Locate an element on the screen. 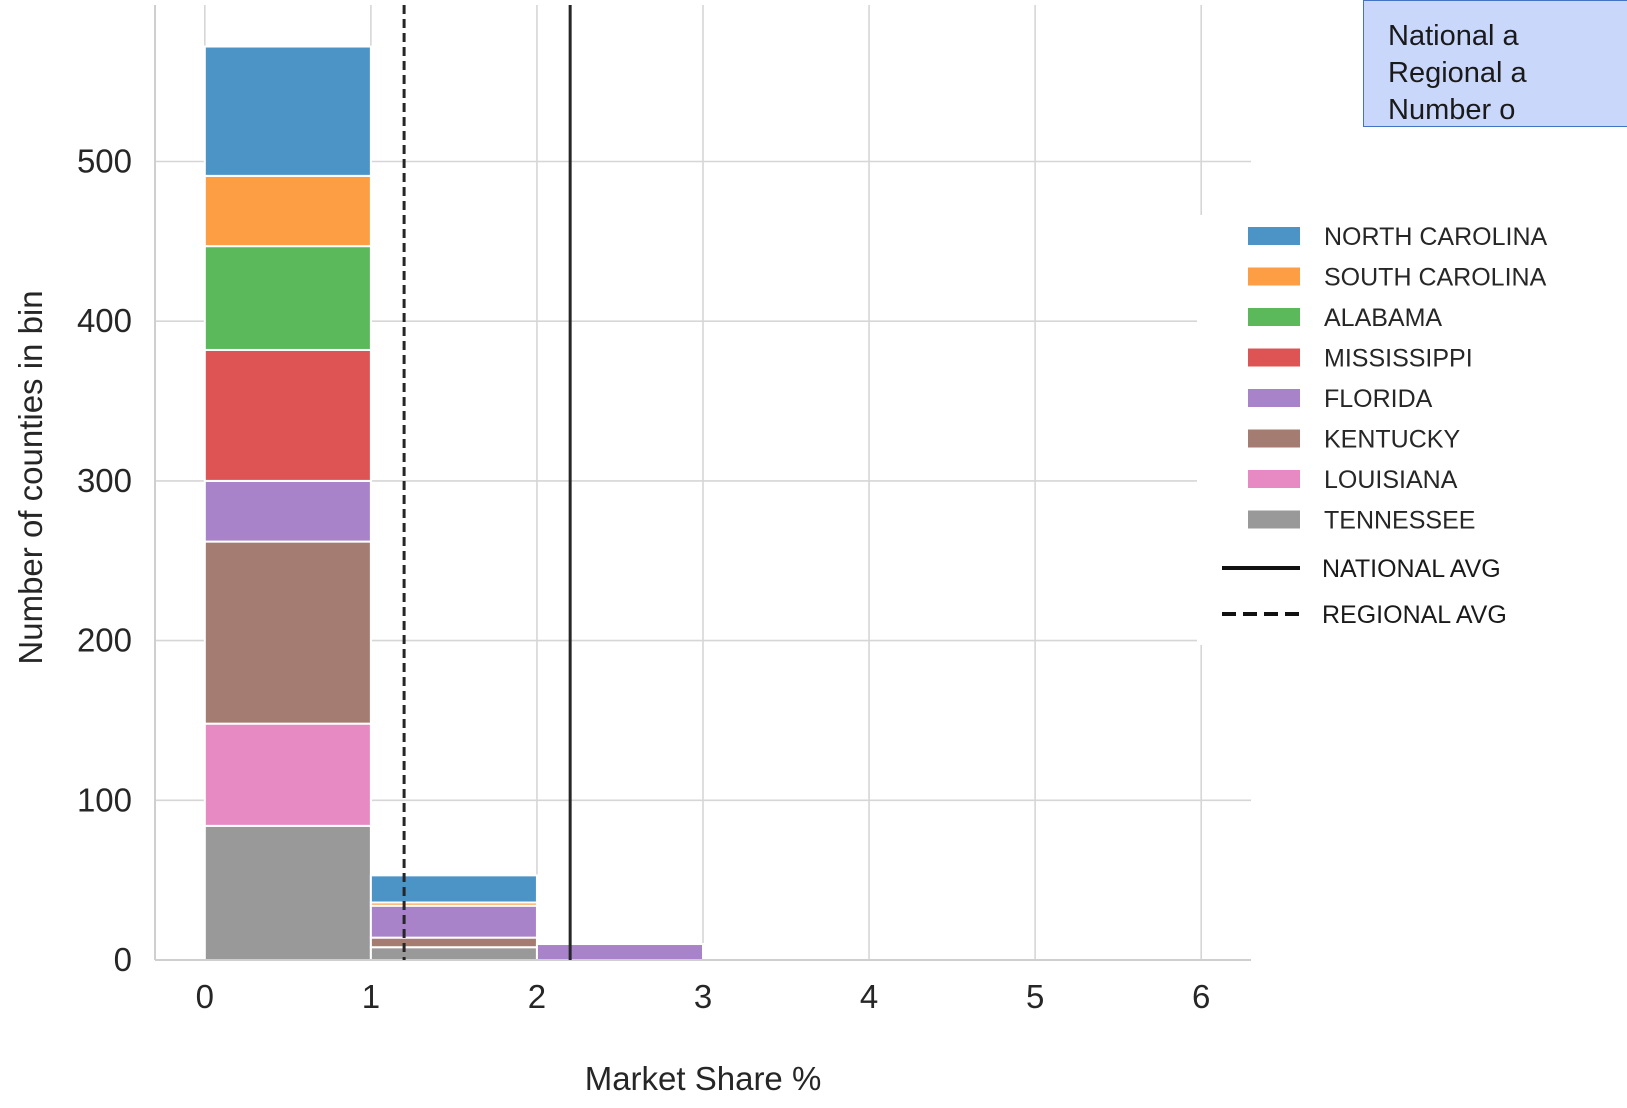 The width and height of the screenshot is (1627, 1108). bar-segment-alabama is located at coordinates (287, 298).